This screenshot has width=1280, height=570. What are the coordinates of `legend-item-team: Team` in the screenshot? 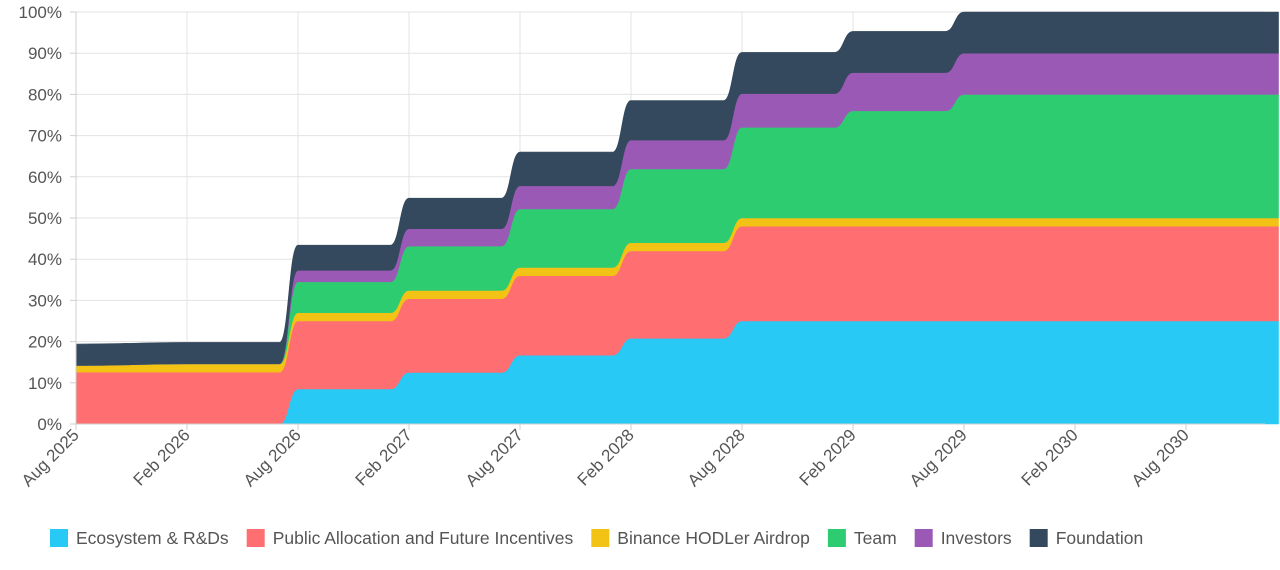 It's located at (862, 538).